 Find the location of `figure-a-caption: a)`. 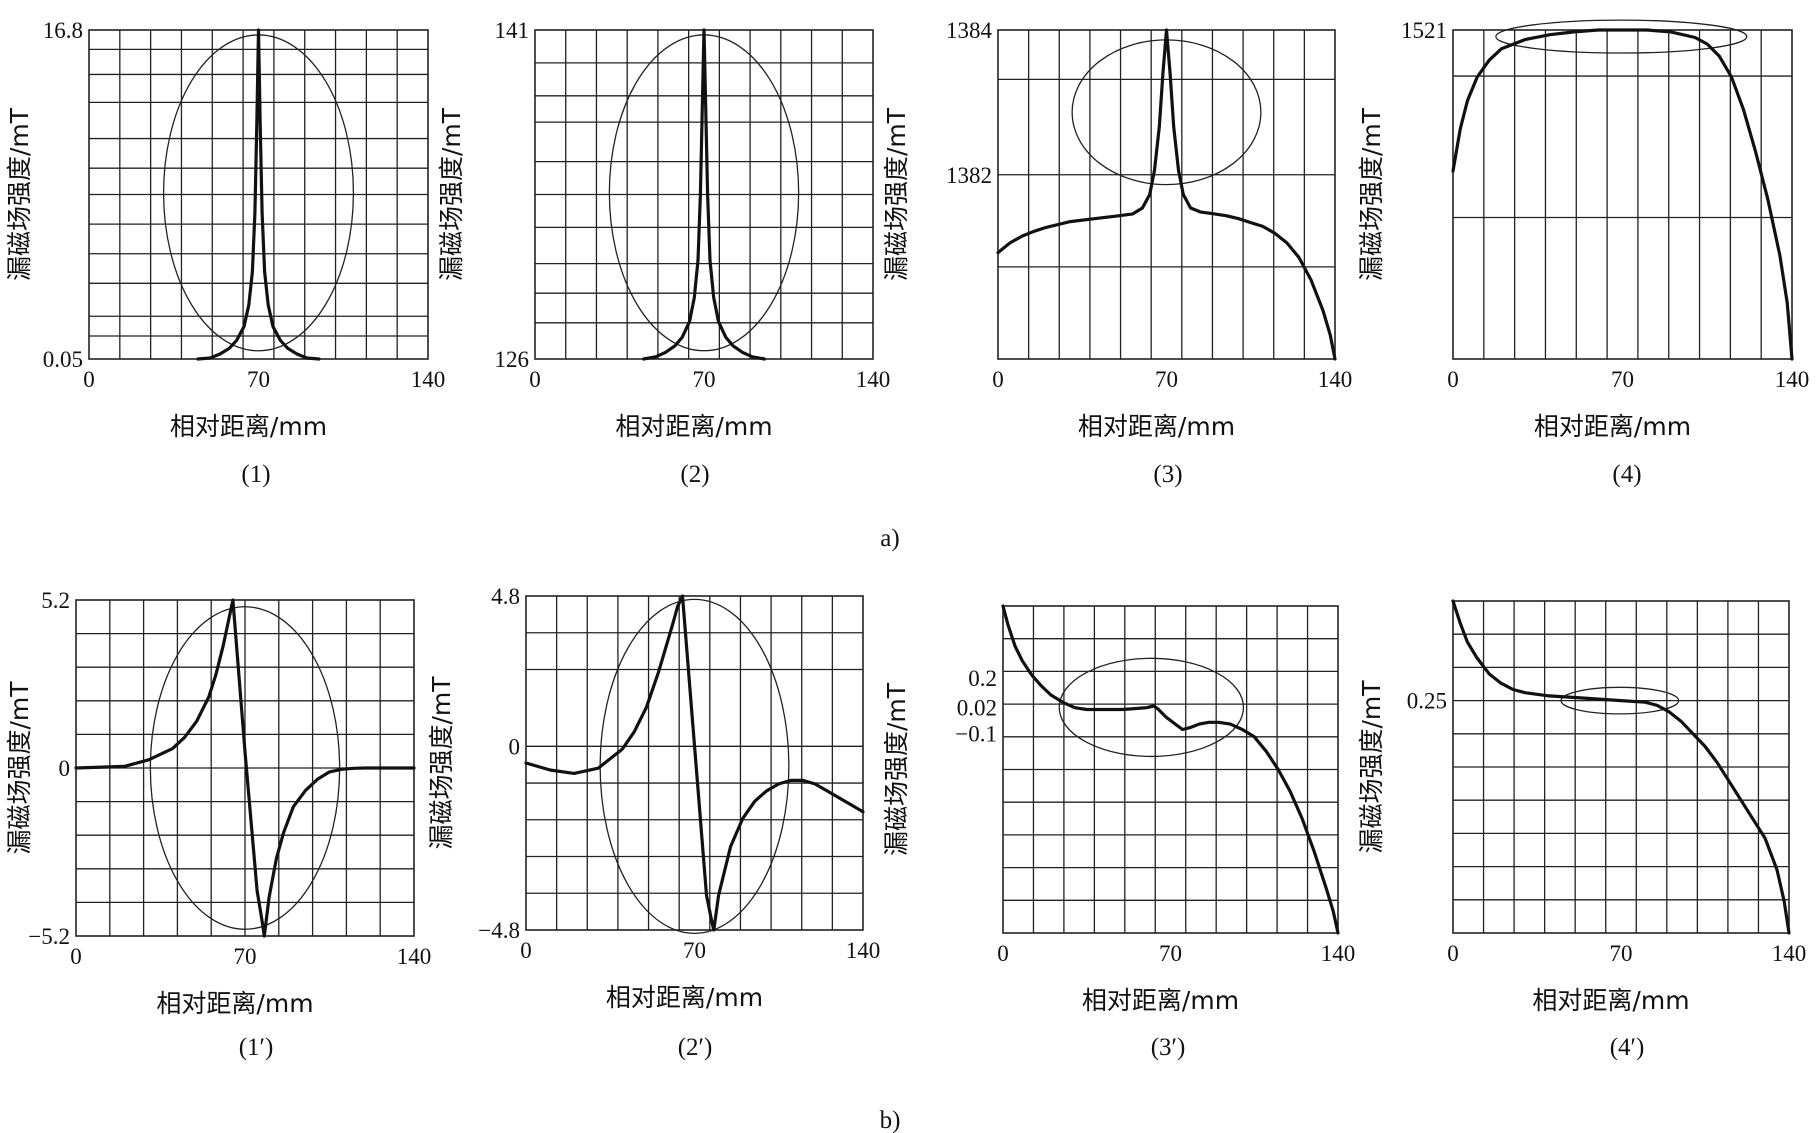

figure-a-caption: a) is located at coordinates (889, 538).